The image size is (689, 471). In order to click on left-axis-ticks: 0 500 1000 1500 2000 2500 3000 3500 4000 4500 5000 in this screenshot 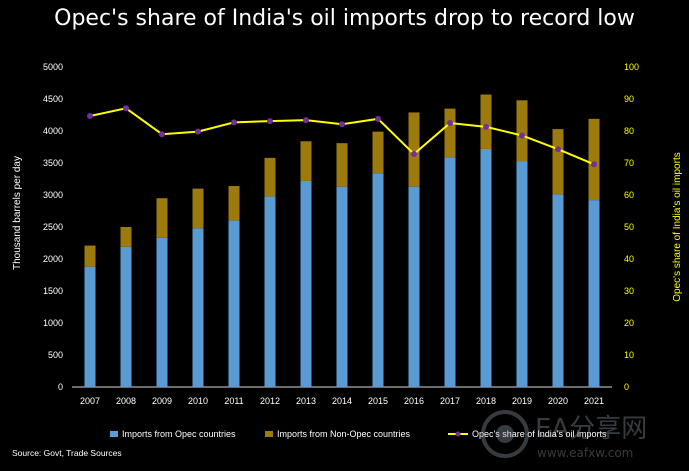, I will do `click(53, 227)`.